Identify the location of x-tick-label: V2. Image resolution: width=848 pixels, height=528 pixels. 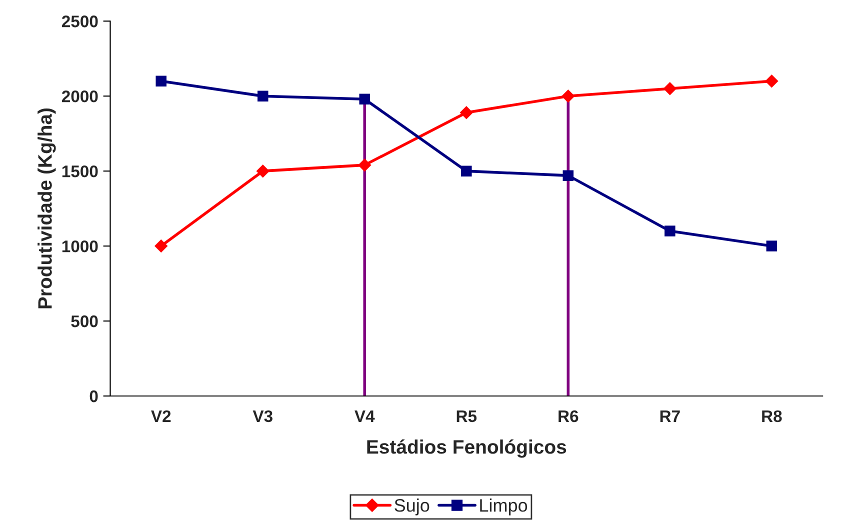
(161, 416).